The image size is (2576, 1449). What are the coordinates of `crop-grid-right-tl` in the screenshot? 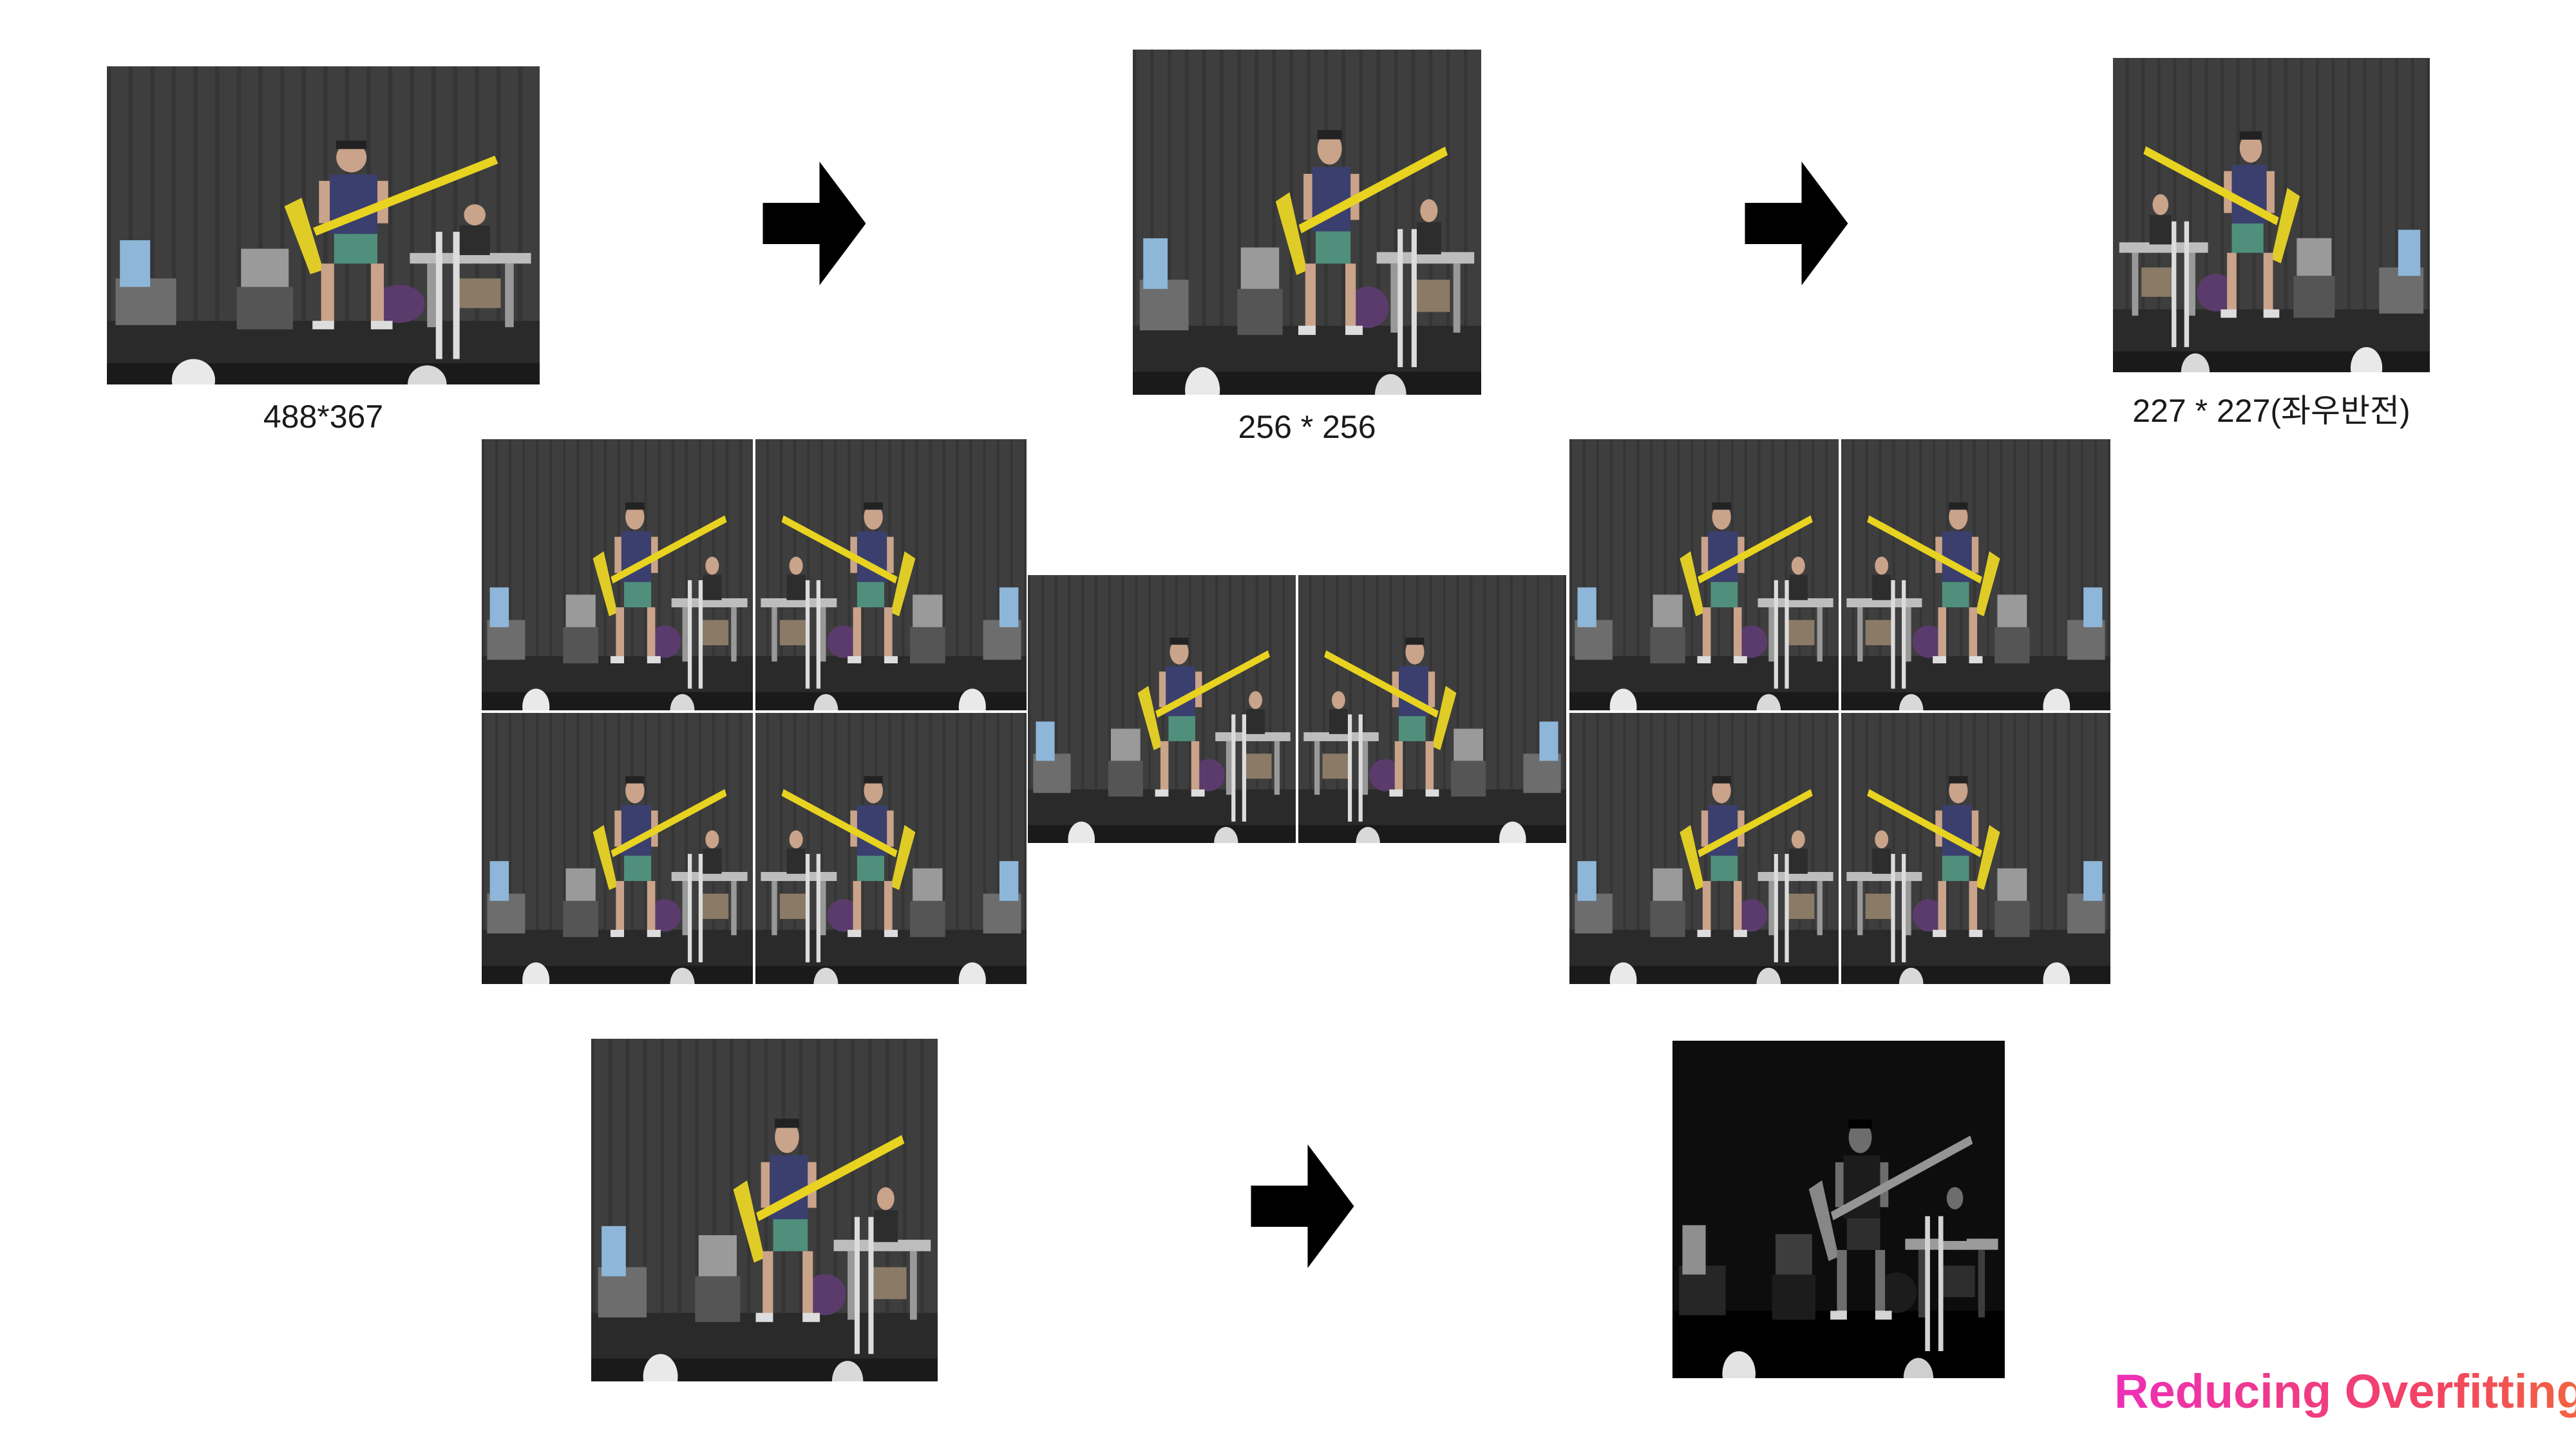 It's located at (1704, 574).